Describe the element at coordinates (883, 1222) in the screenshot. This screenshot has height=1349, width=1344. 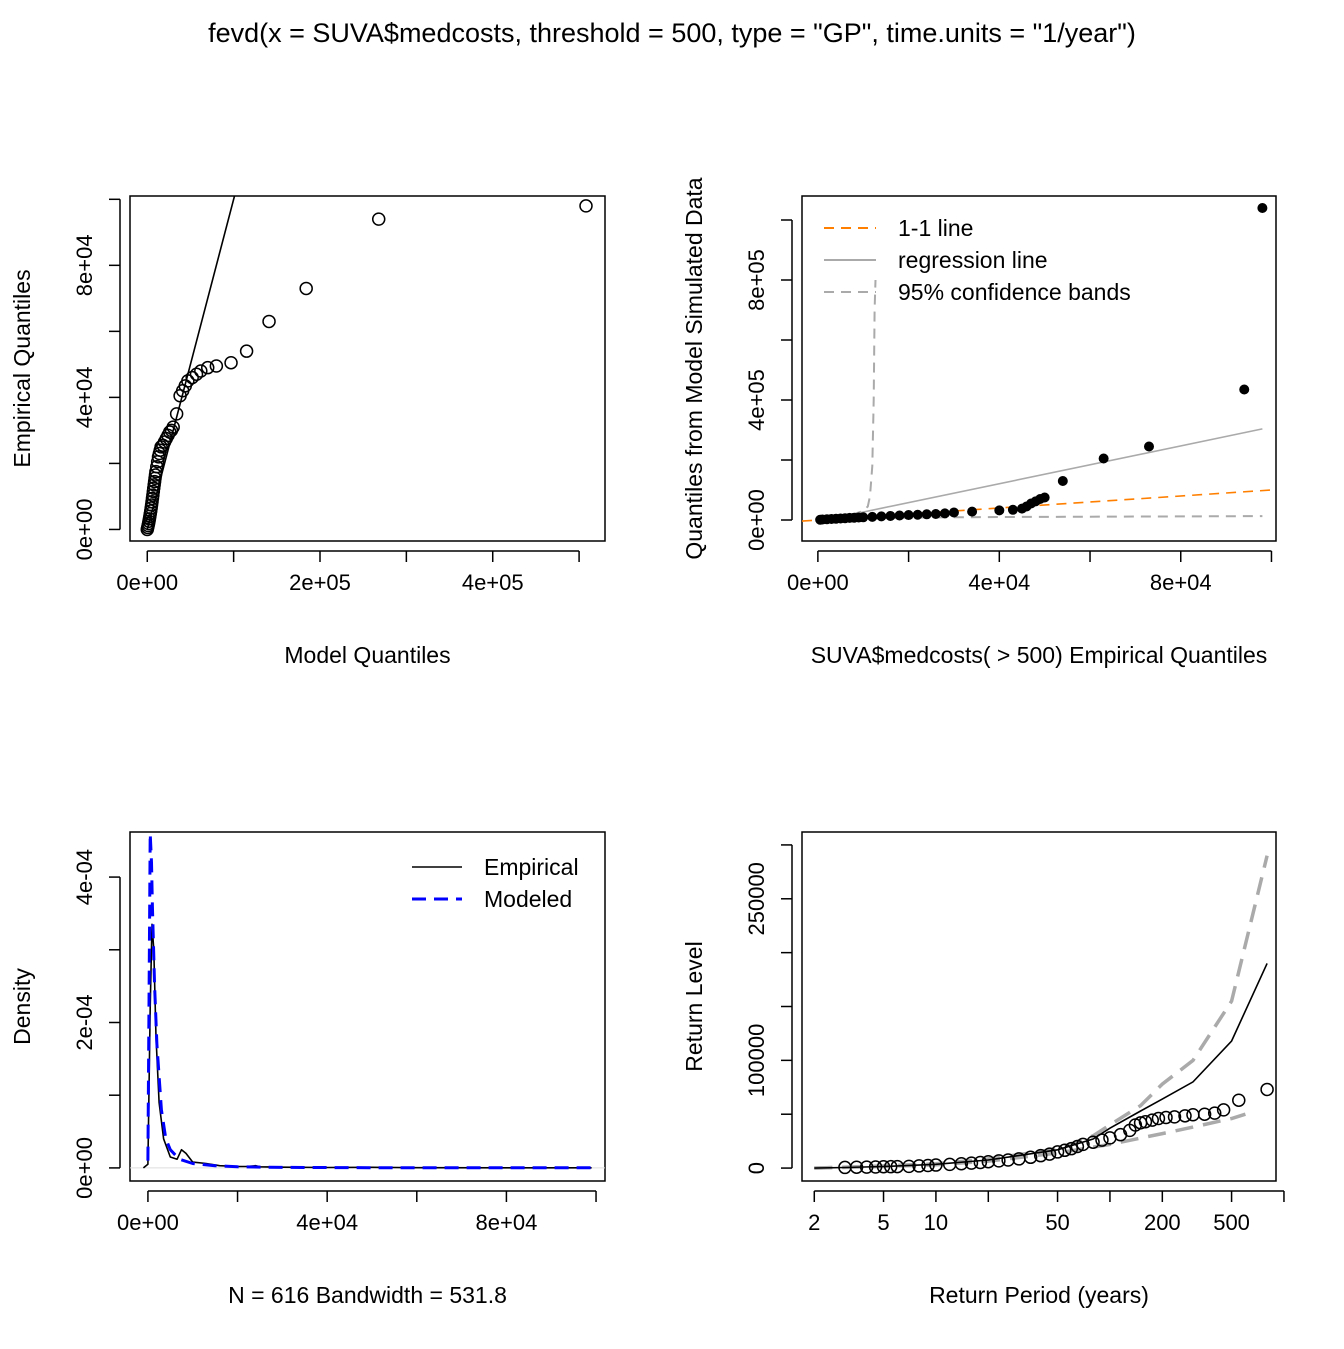
I see `return-x-tick-label: 5` at that location.